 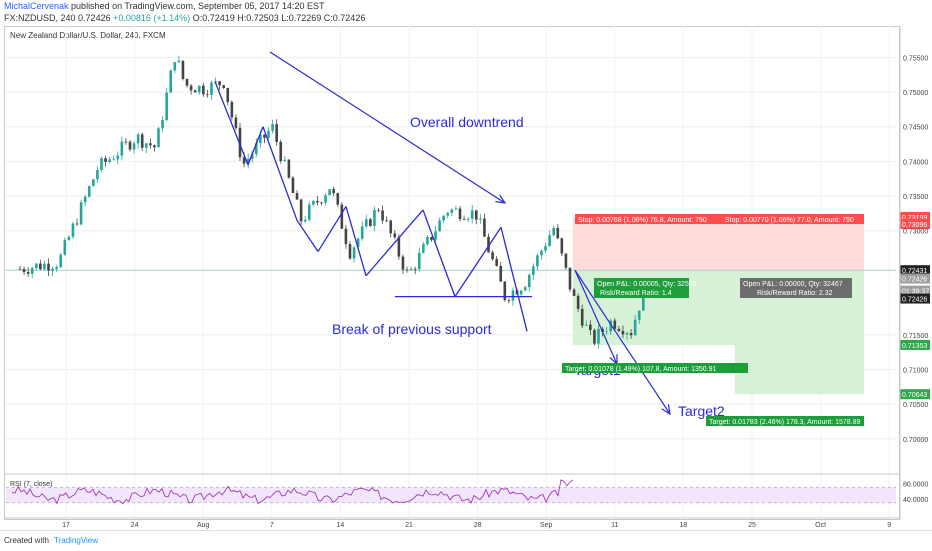 I want to click on price-tag: 0.72426, so click(x=914, y=300).